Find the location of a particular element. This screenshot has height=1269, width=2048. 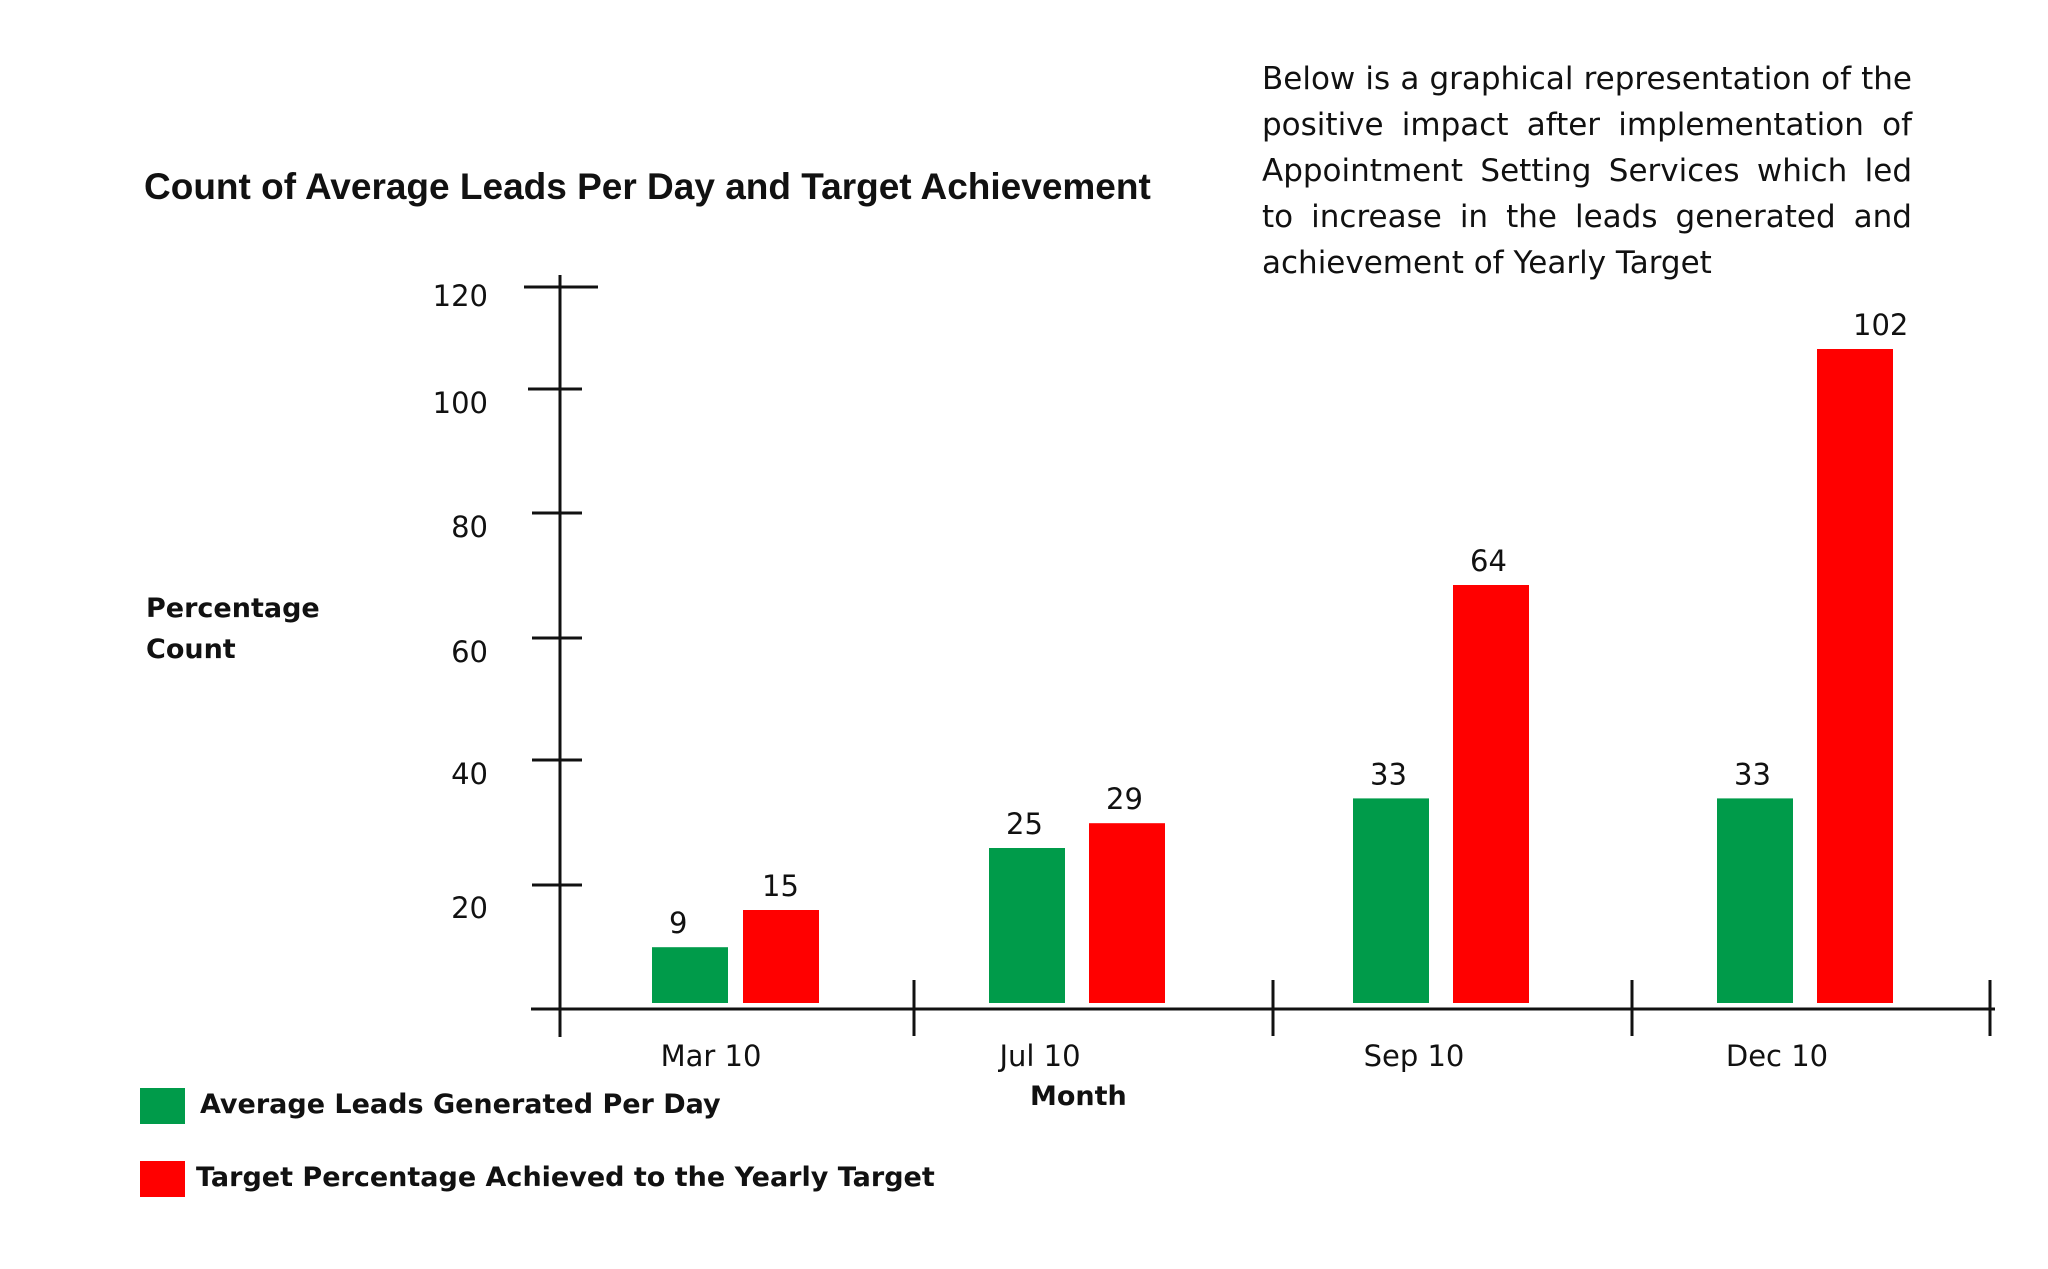

legend-label-average-leads: Average Leads Generated Per Day is located at coordinates (460, 1104).